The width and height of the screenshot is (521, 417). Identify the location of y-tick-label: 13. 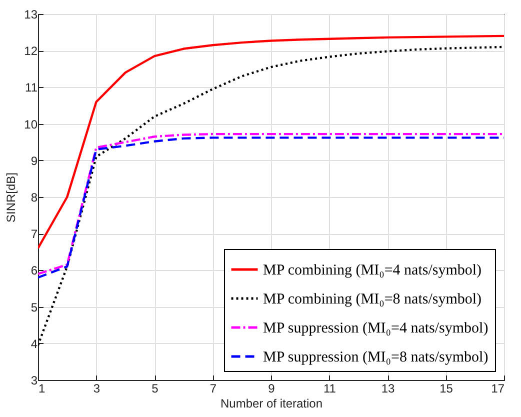
(31, 15).